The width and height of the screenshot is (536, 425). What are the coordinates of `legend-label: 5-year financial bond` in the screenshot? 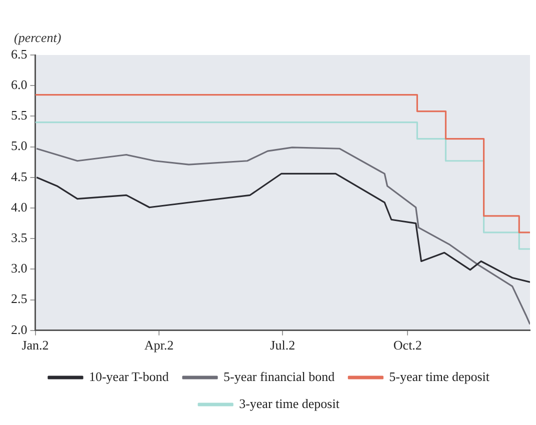 It's located at (280, 376).